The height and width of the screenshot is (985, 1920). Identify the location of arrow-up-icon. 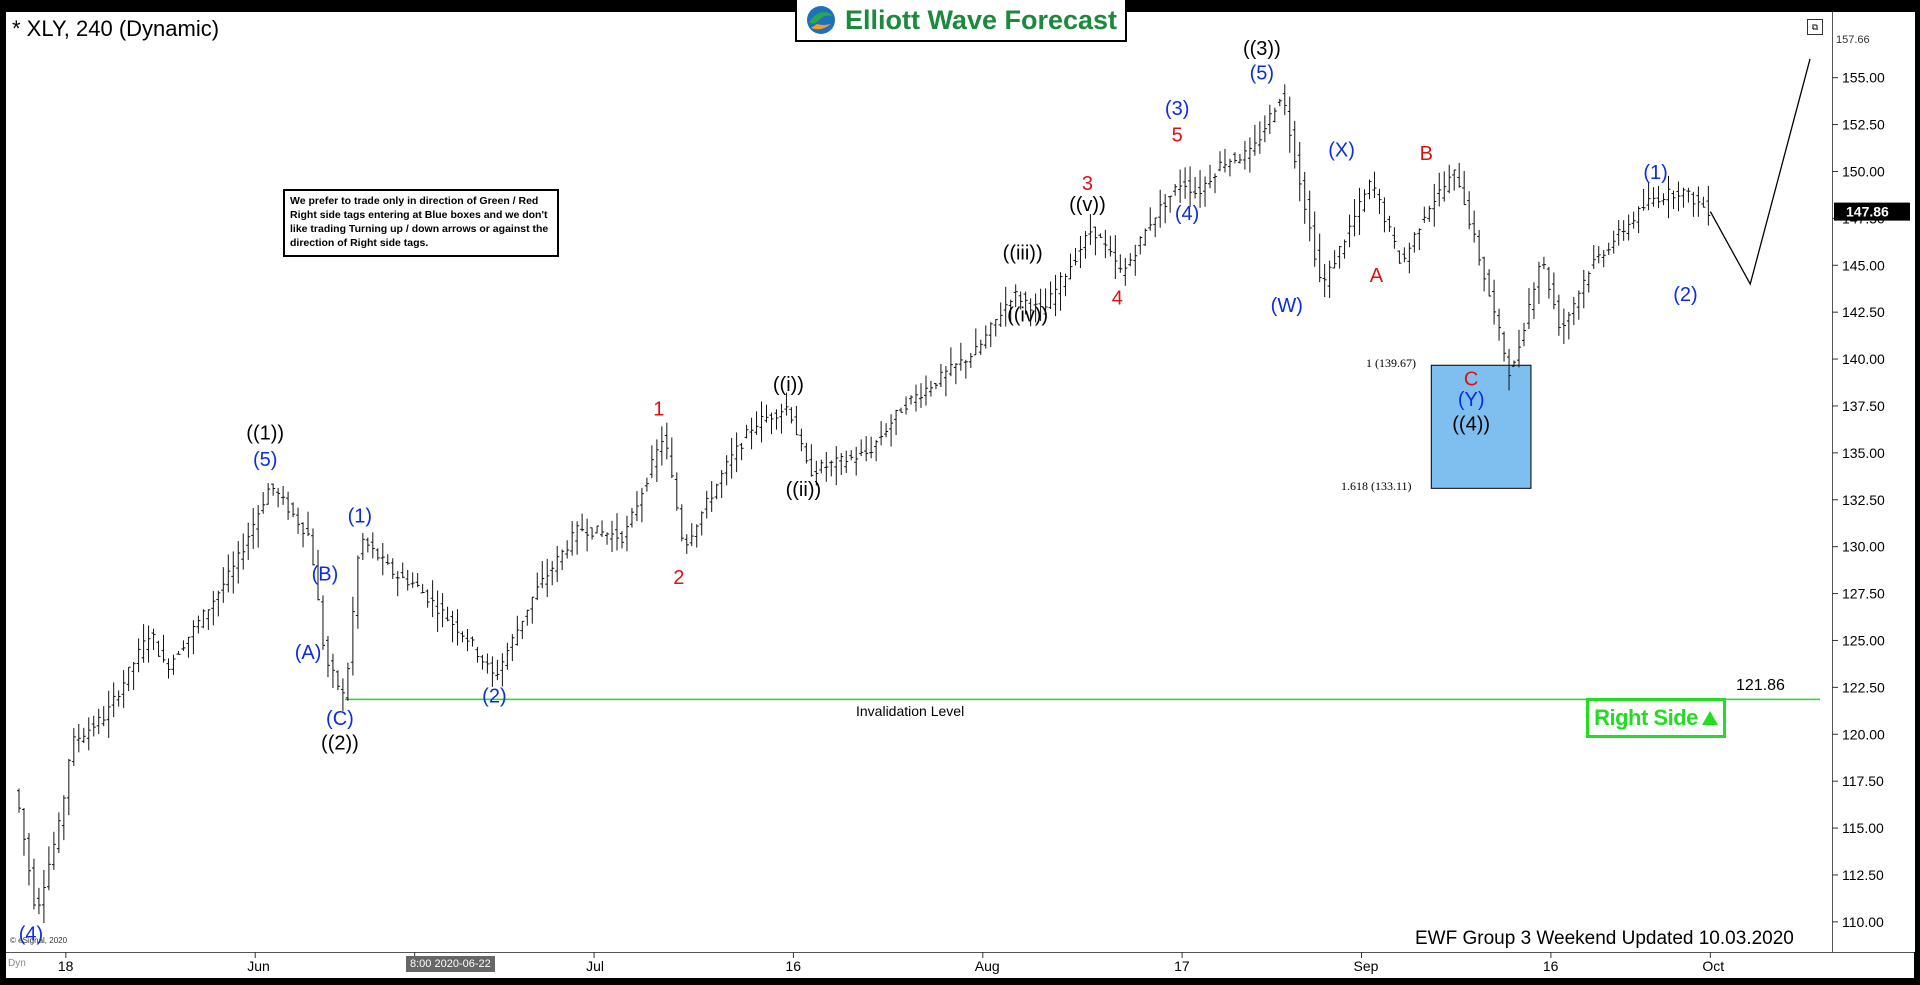
(1709, 718).